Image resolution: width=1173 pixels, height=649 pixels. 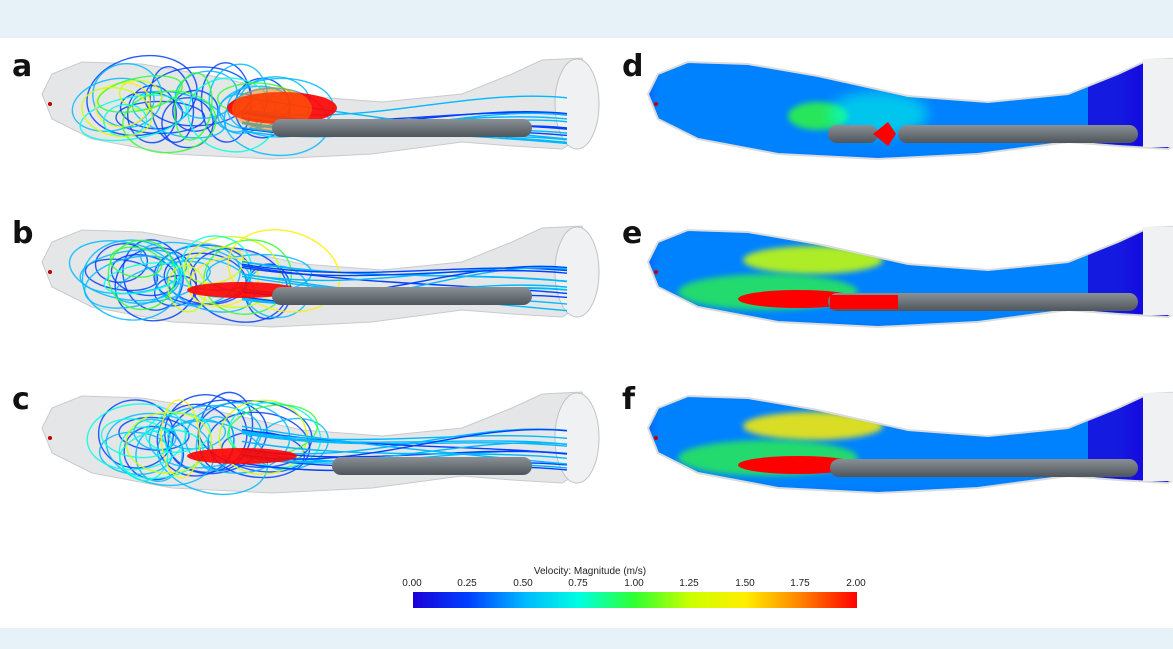 What do you see at coordinates (632, 233) in the screenshot?
I see `panel-label-e: e` at bounding box center [632, 233].